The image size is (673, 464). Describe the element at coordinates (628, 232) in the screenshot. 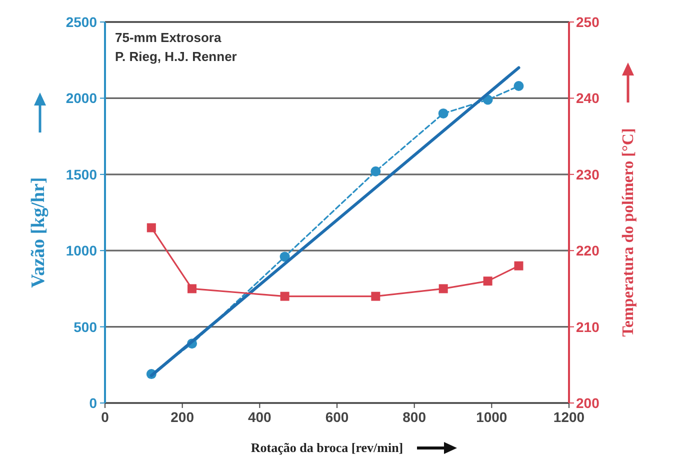

I see `y2-axis-title: Temperatura do polímero [°C]` at that location.